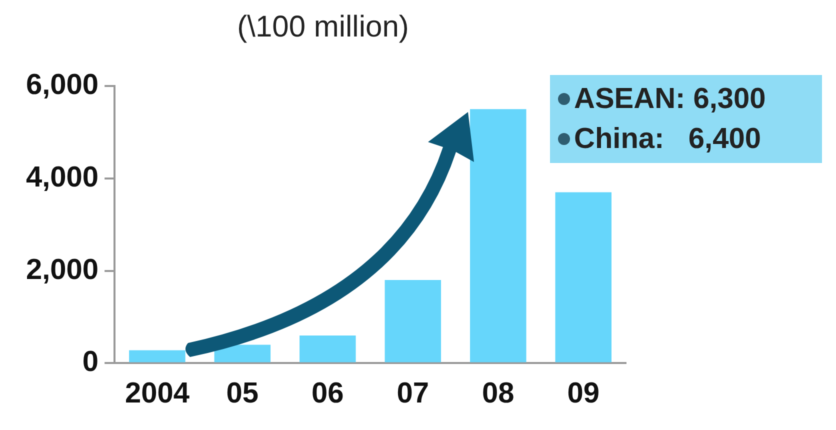 The height and width of the screenshot is (430, 836). I want to click on y-tick-label: 0, so click(90, 362).